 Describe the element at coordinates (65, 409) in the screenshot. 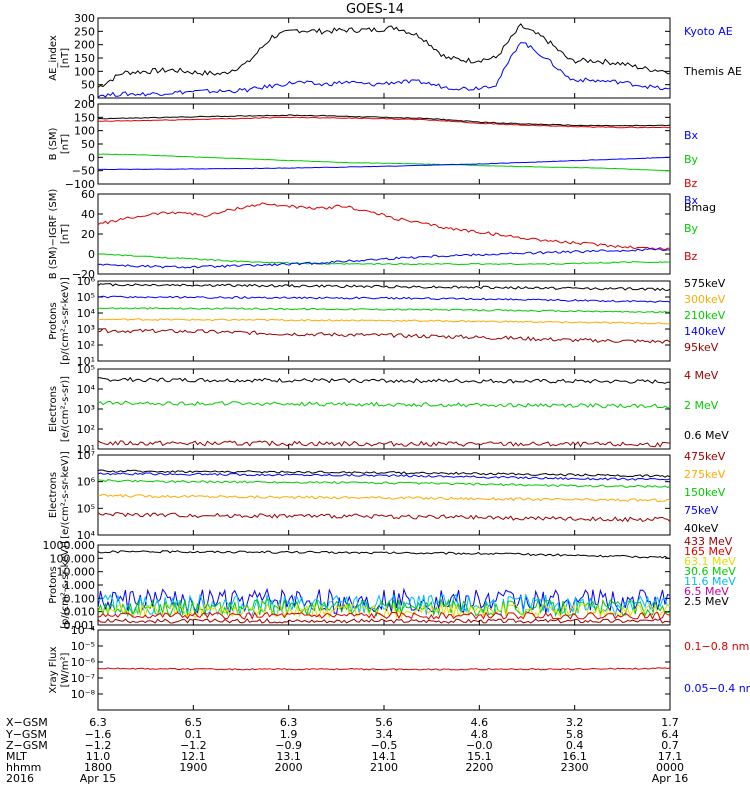

I see `y-axis-unit: [e/(cm²-s-sr)]` at that location.